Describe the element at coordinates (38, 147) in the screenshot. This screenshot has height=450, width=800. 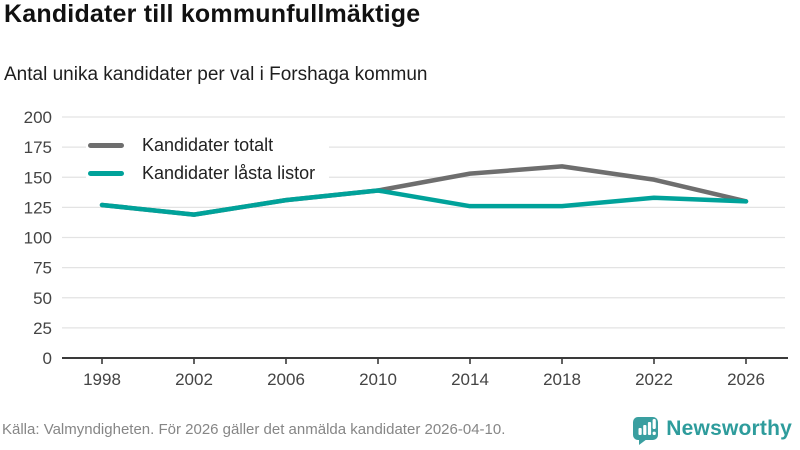
I see `svg-text: 175` at that location.